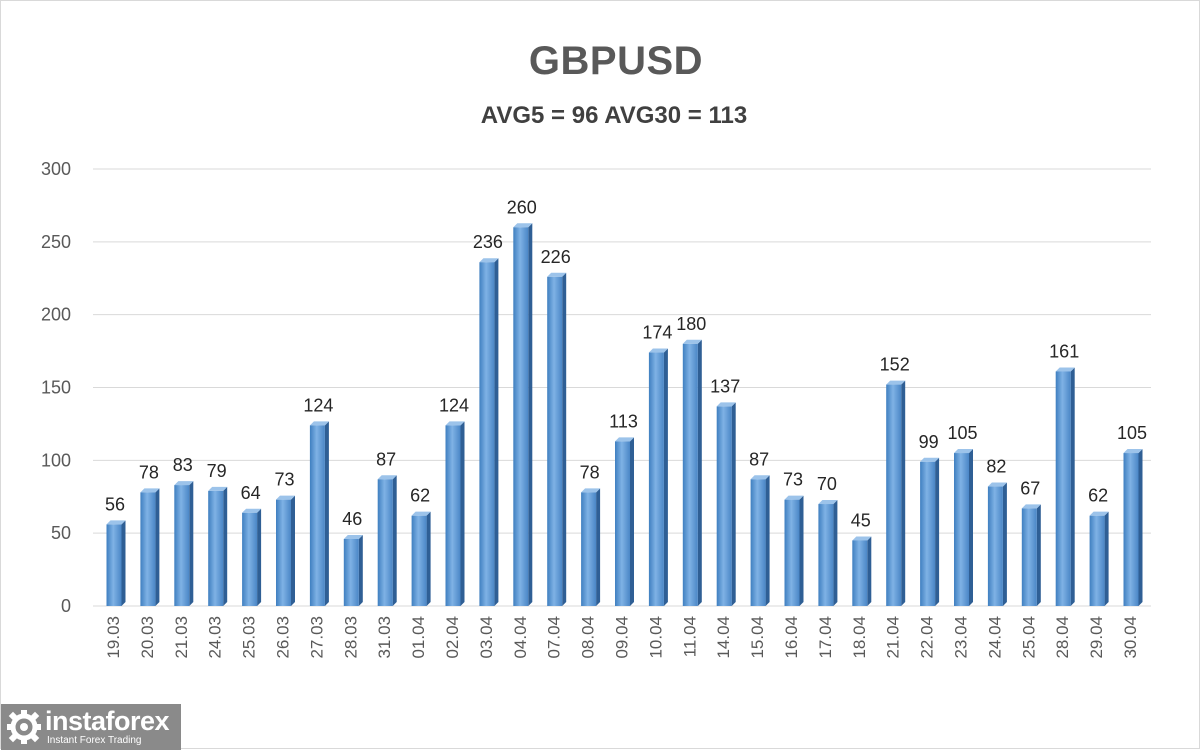 This screenshot has height=750, width=1200. Describe the element at coordinates (725, 386) in the screenshot. I see `data-label: 137` at that location.